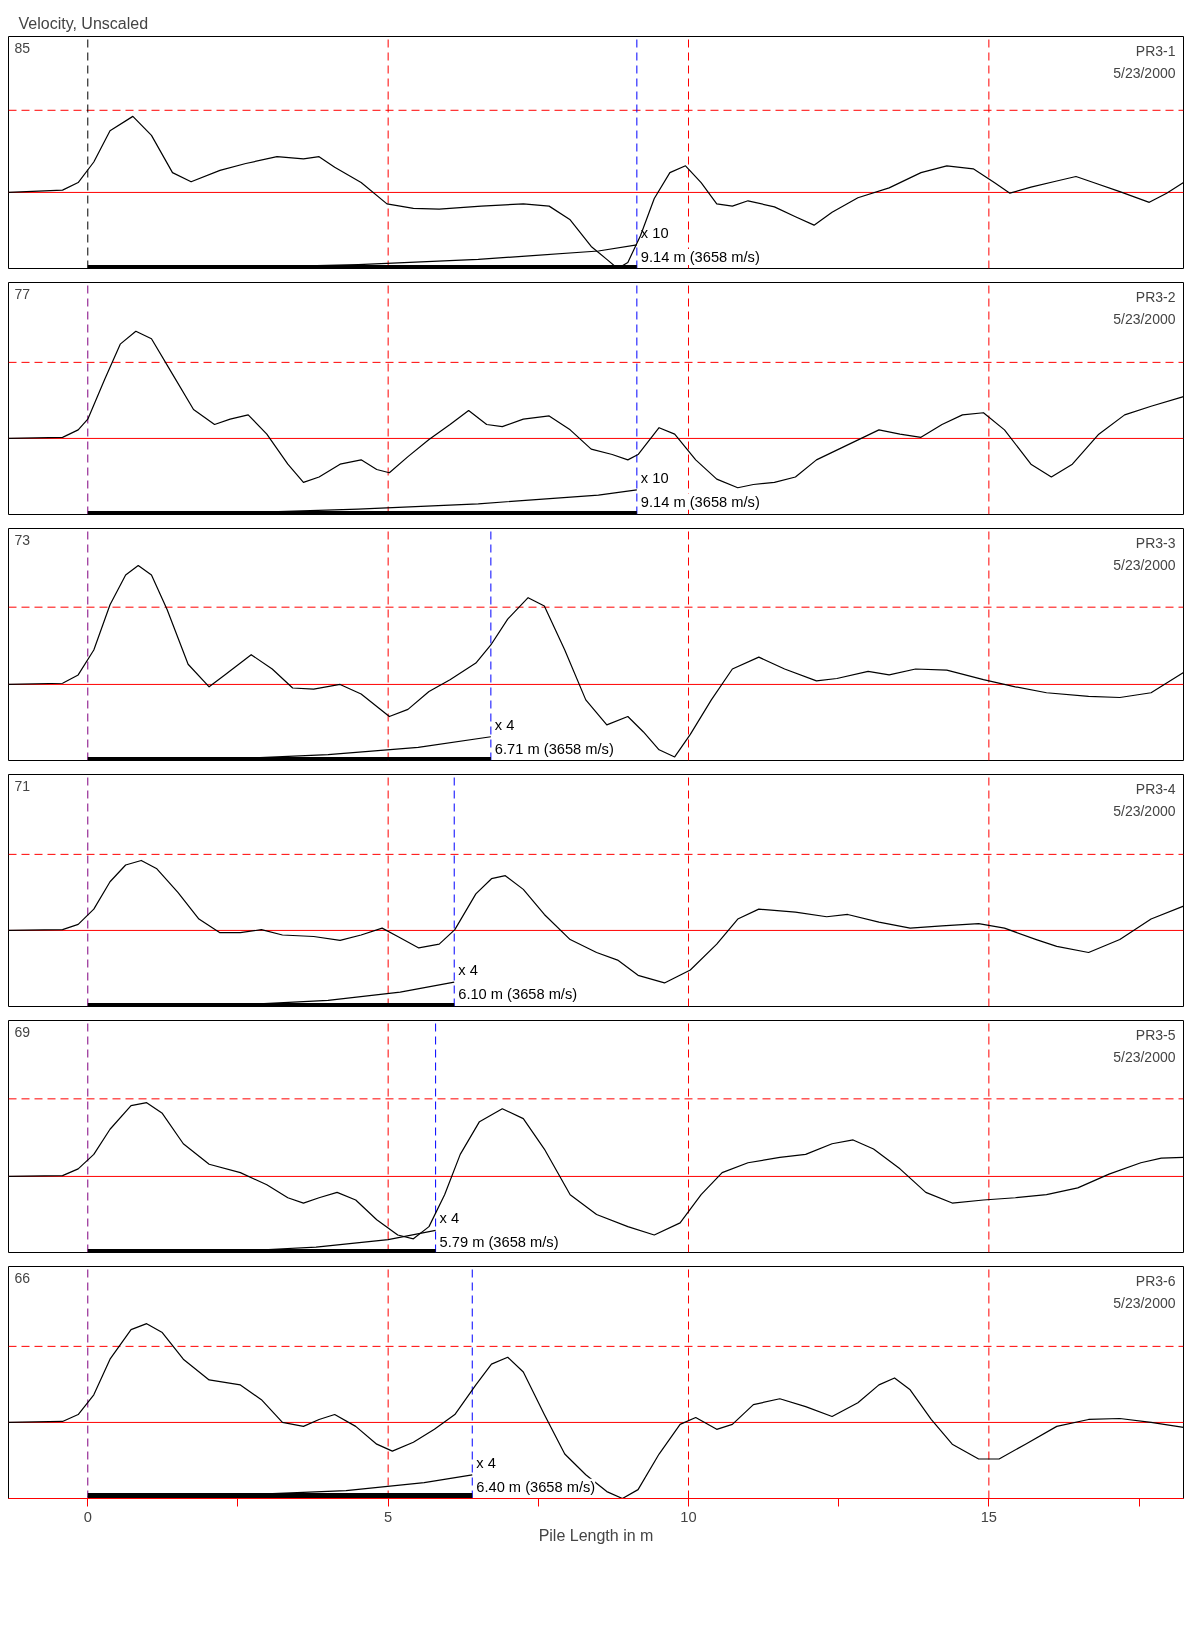 The width and height of the screenshot is (1184, 1642). I want to click on x-tick-label: 5, so click(388, 1516).